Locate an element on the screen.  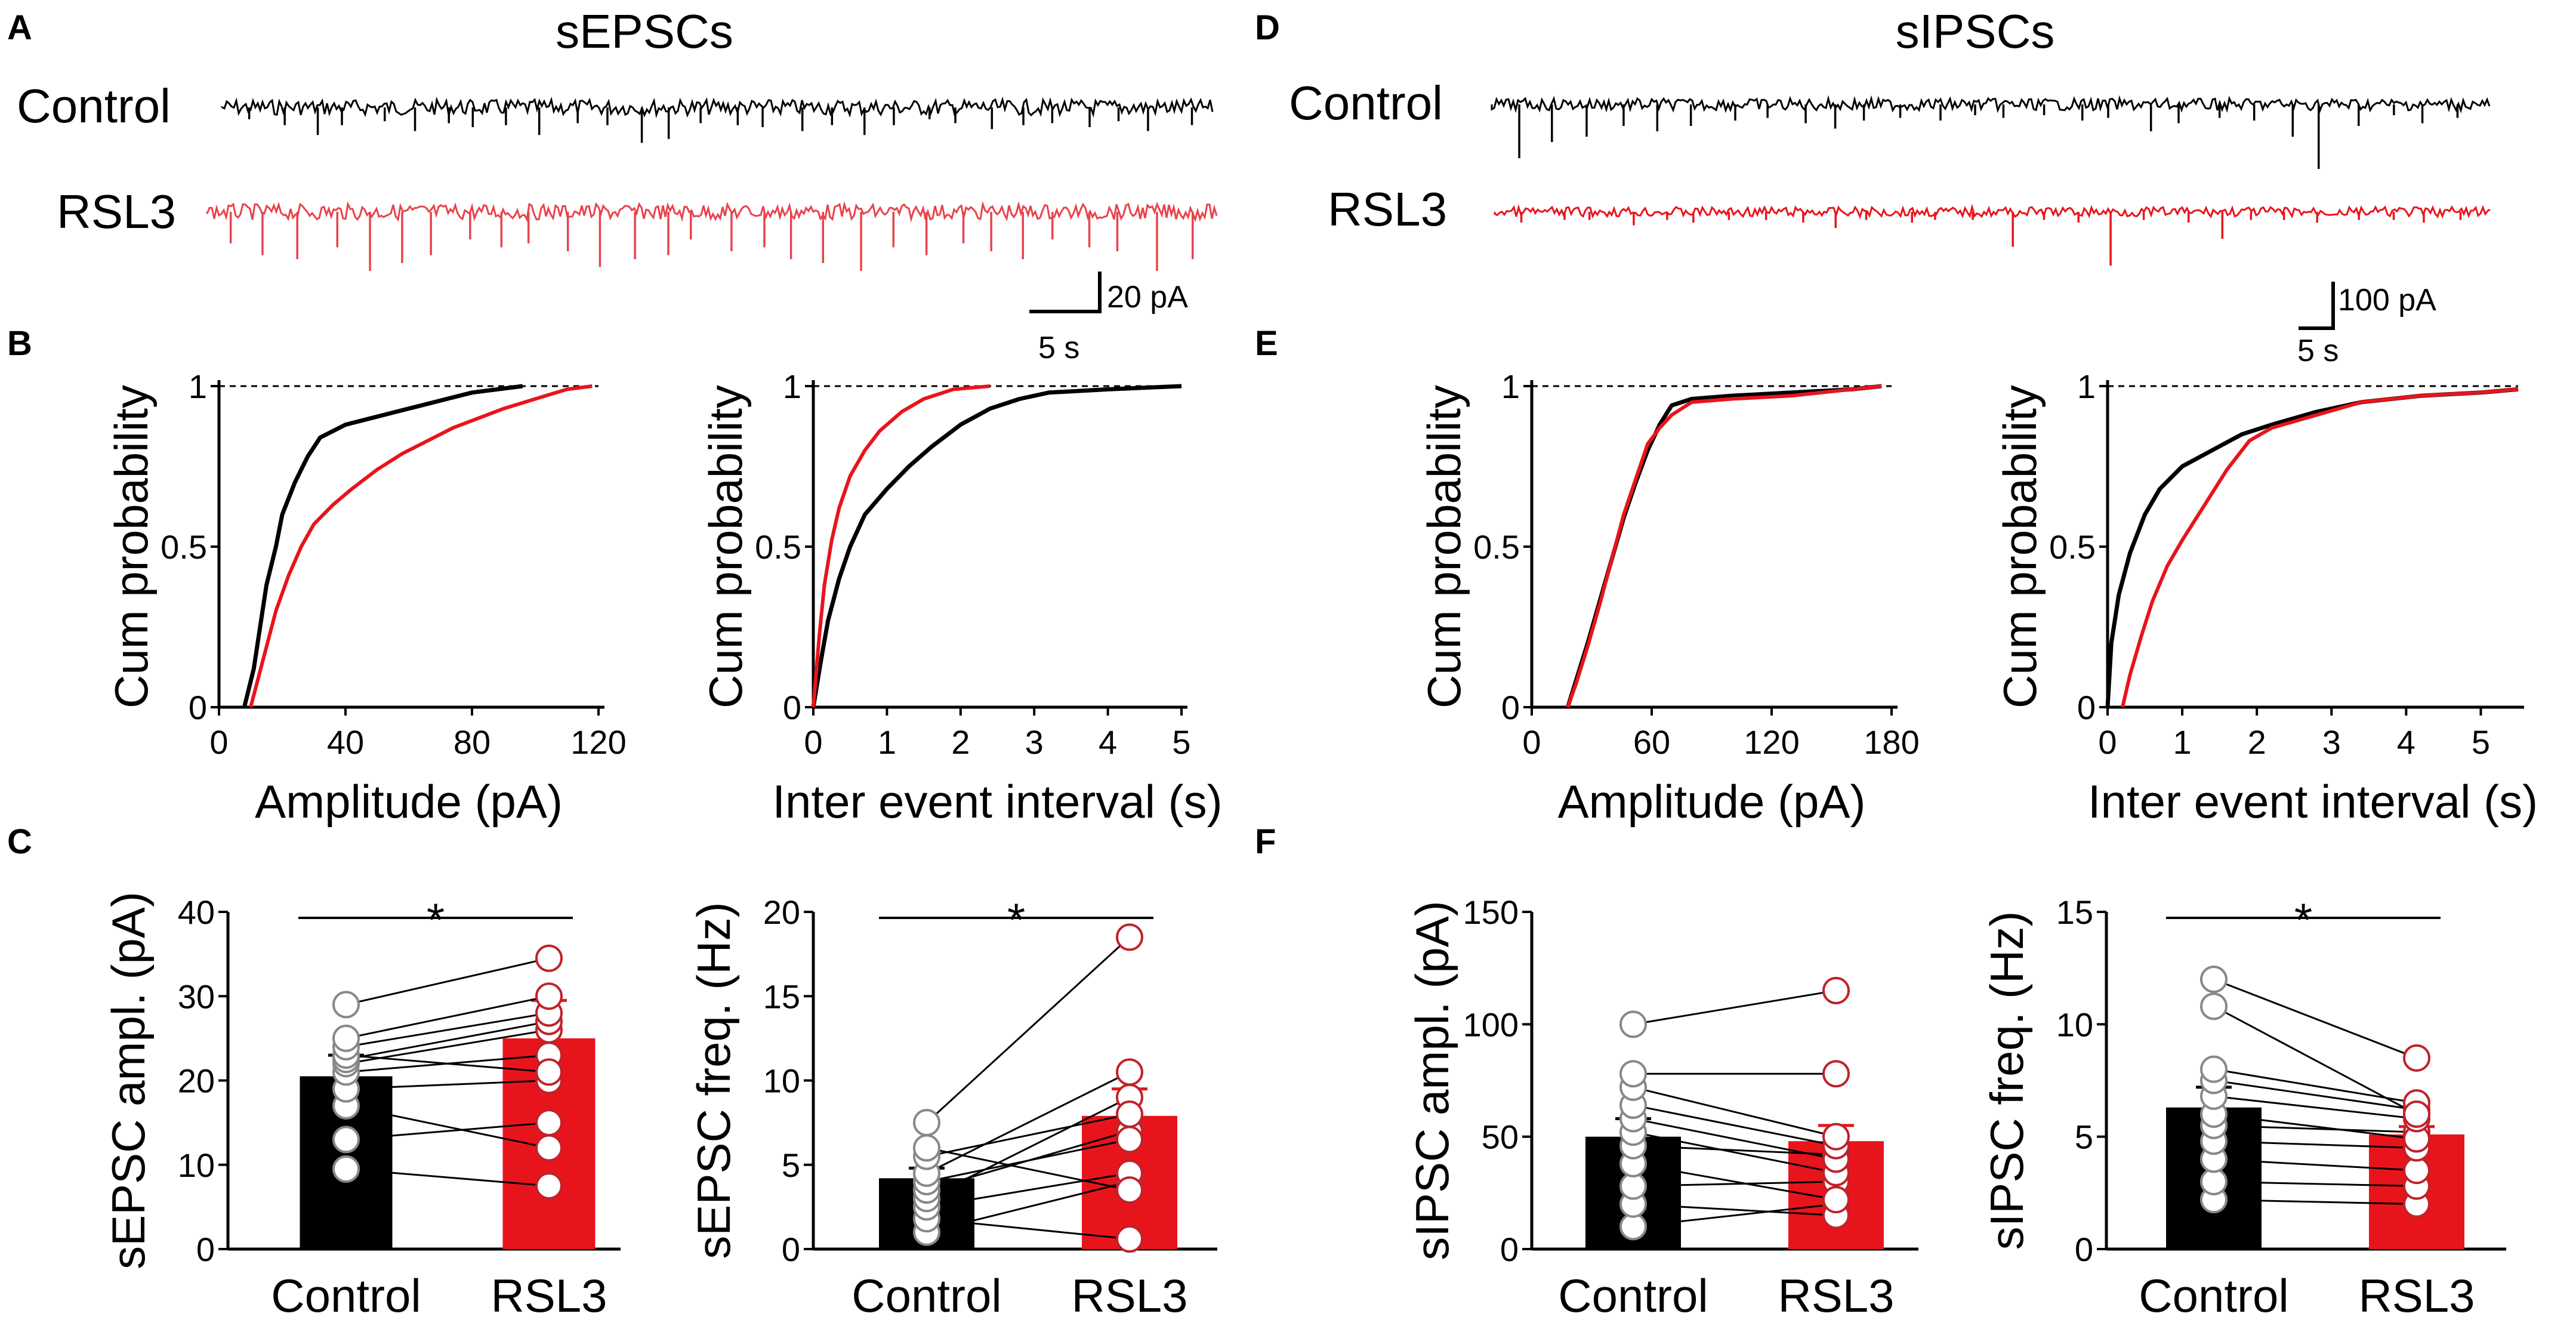
scalebar-d: 100 pA 5 s is located at coordinates (2366, 325).